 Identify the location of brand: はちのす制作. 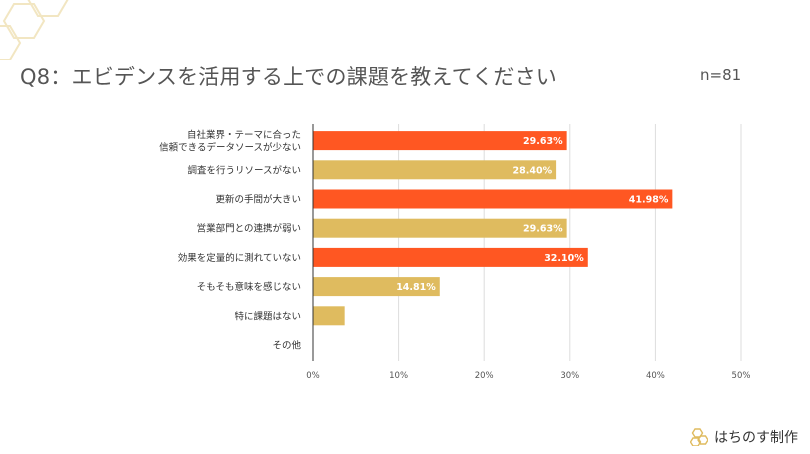
(744, 437).